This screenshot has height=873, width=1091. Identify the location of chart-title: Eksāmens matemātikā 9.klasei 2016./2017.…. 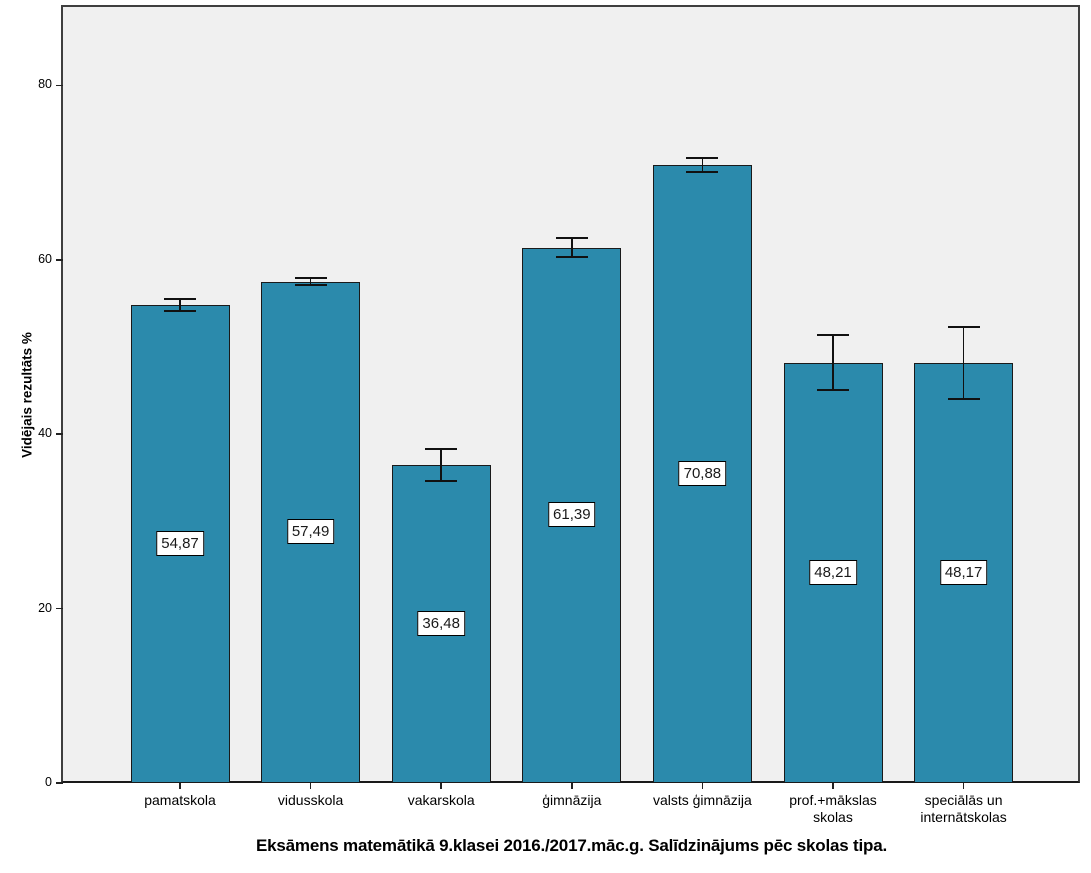
(571, 845).